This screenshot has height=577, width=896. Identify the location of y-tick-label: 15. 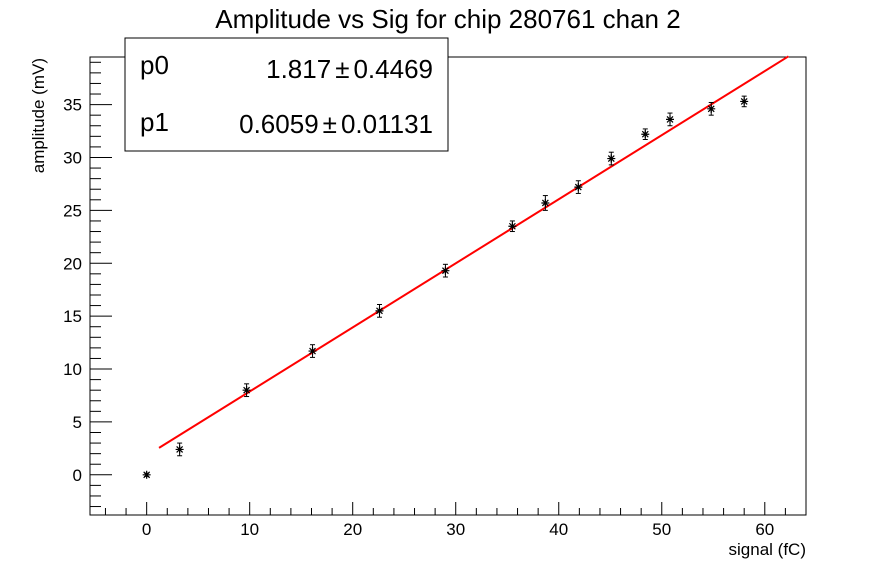
(72, 316).